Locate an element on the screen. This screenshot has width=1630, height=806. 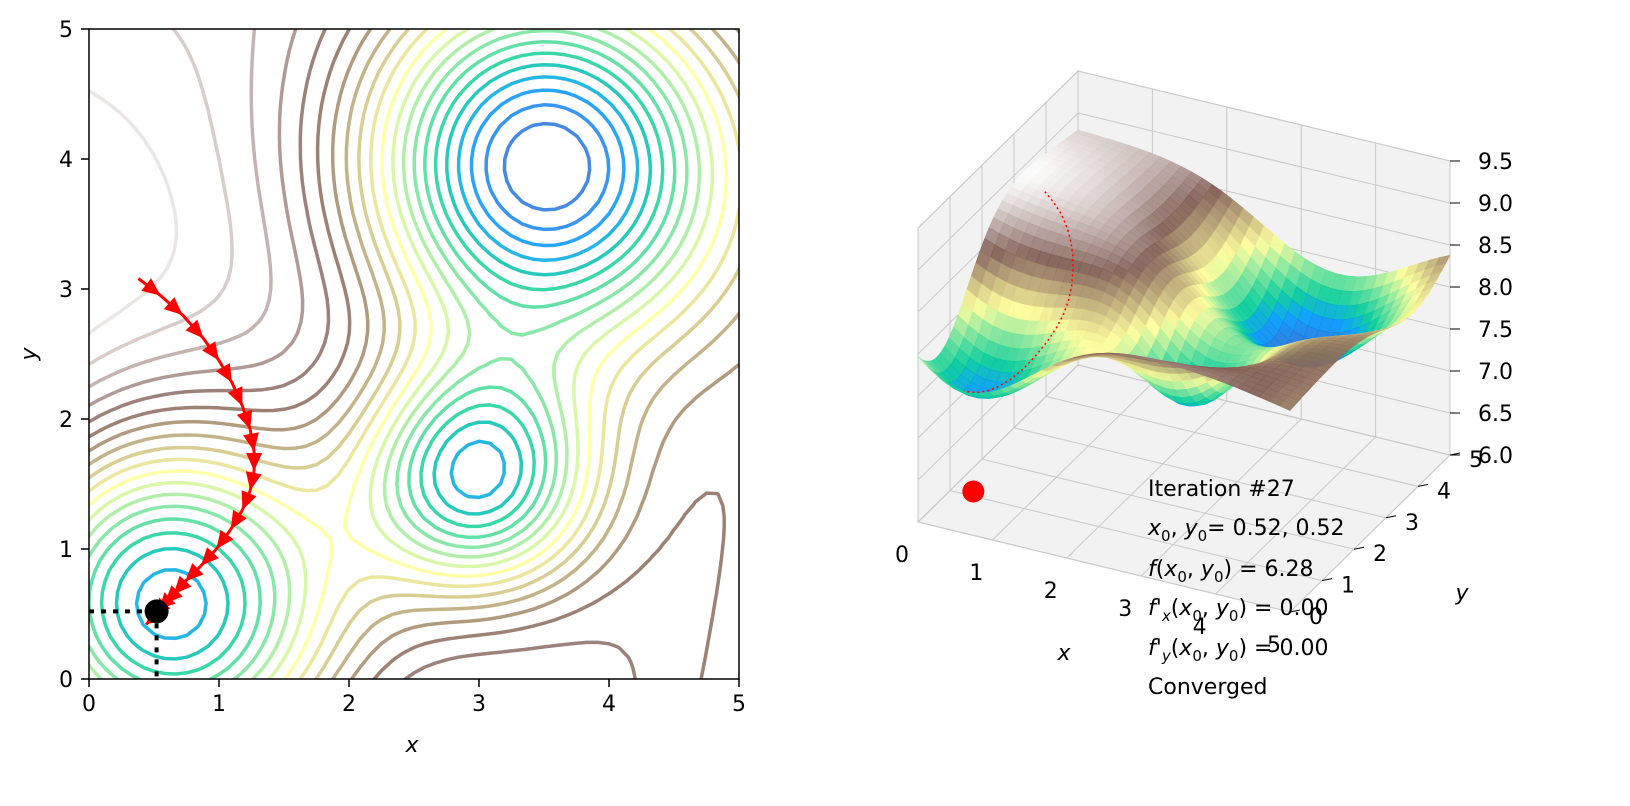
surface-y-axis-label: y is located at coordinates (1461, 593).